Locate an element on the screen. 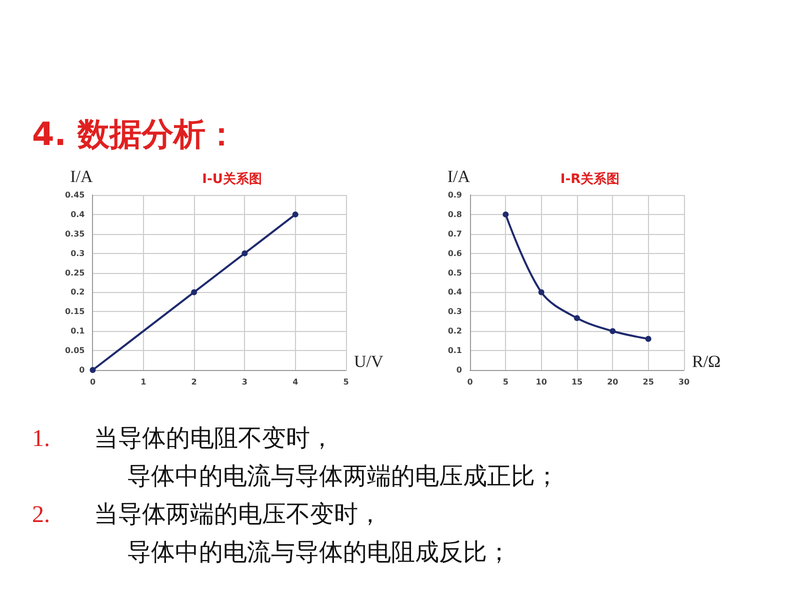 The width and height of the screenshot is (800, 600). text: 导体中的电流与导体两端的电压成正比； is located at coordinates (342, 477).